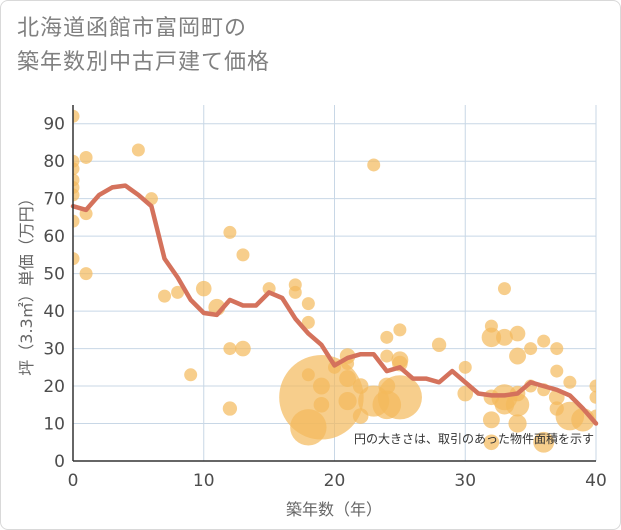 The height and width of the screenshot is (530, 621). What do you see at coordinates (54, 200) in the screenshot?
I see `y-tick-label: 70` at bounding box center [54, 200].